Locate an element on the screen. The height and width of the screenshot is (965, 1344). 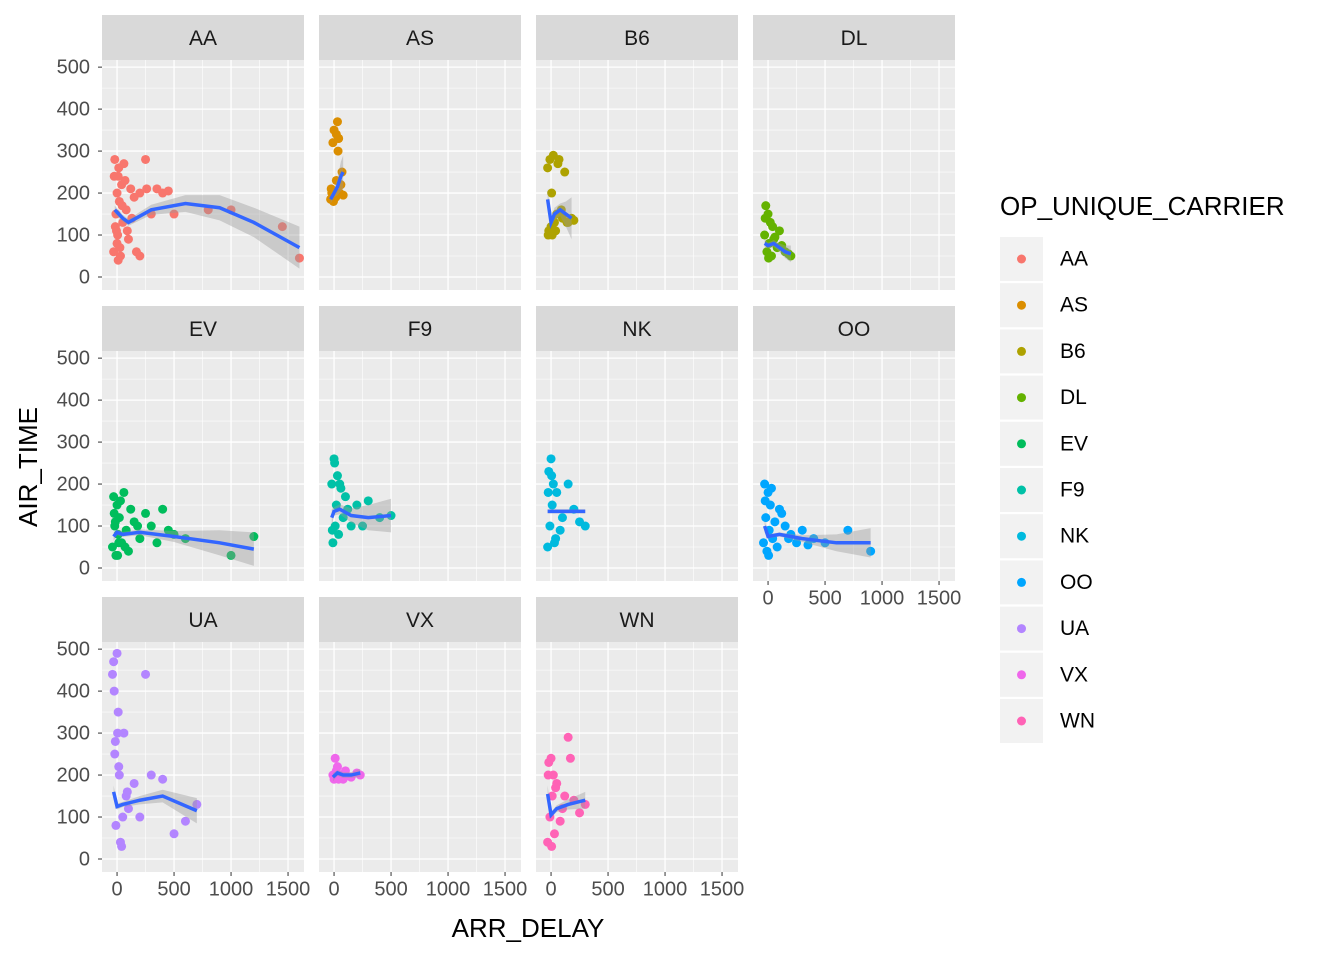
legend-label: NK is located at coordinates (1074, 536).